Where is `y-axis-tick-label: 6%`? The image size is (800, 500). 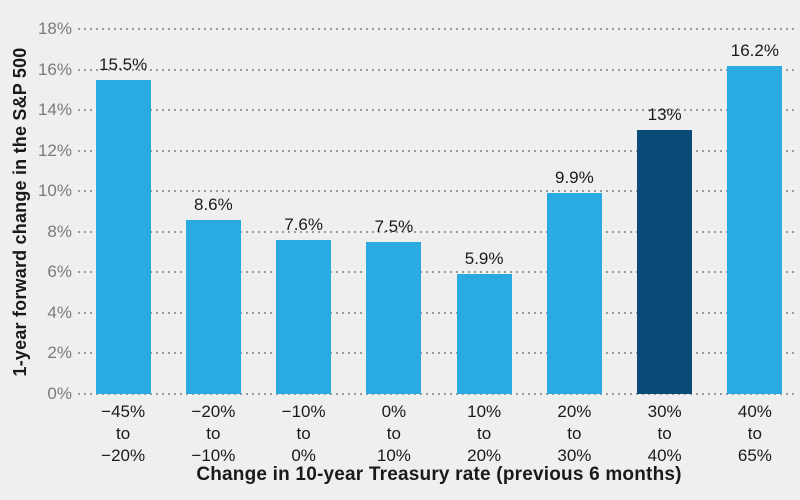 y-axis-tick-label: 6% is located at coordinates (59, 272).